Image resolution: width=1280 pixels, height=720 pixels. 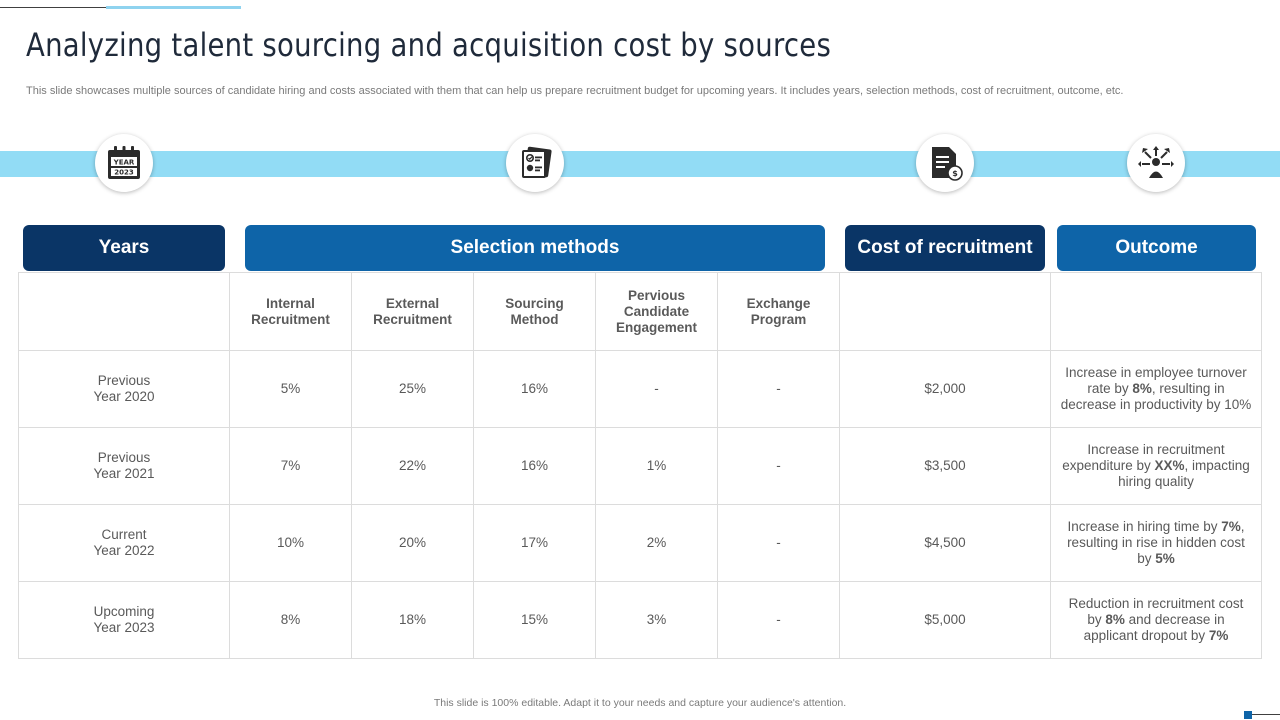 What do you see at coordinates (412, 311) in the screenshot?
I see `method-header-external: External Recruitment` at bounding box center [412, 311].